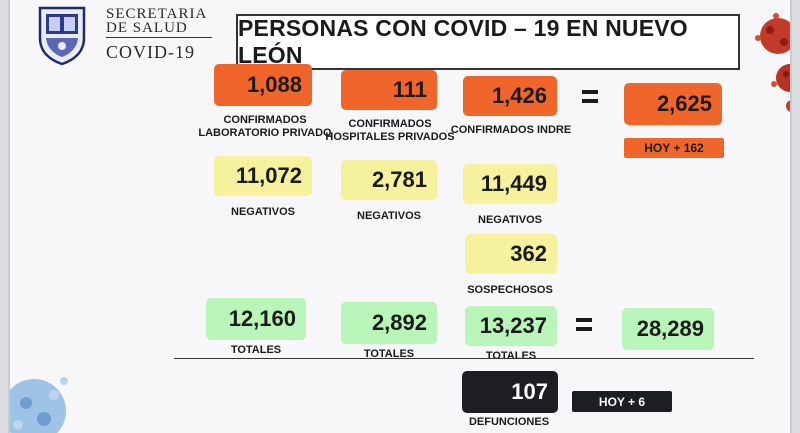  What do you see at coordinates (511, 254) in the screenshot?
I see `suspects-value: 362` at bounding box center [511, 254].